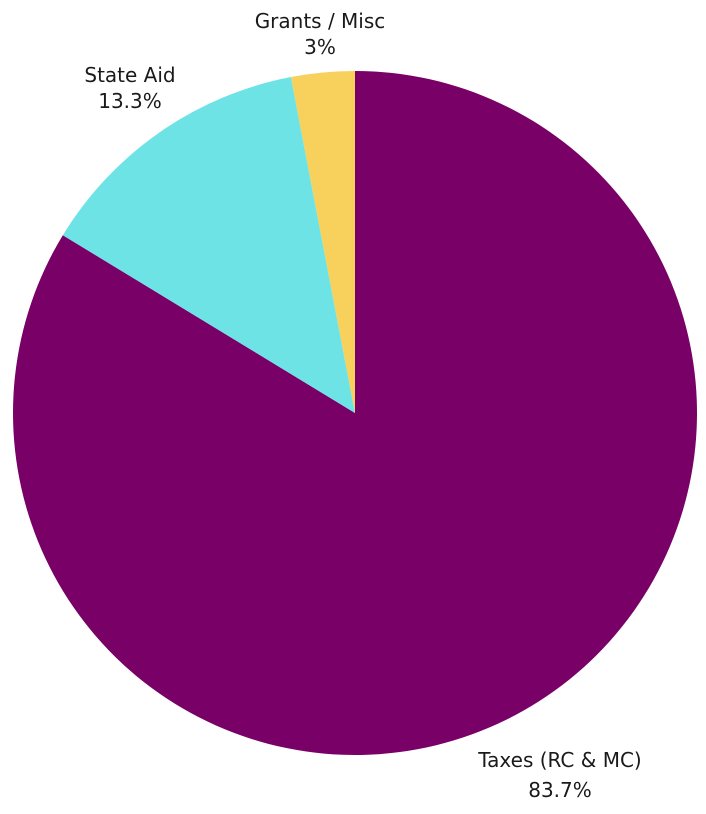 The width and height of the screenshot is (706, 814). What do you see at coordinates (322, 242) in the screenshot?
I see `pie-slice-grants-misc` at bounding box center [322, 242].